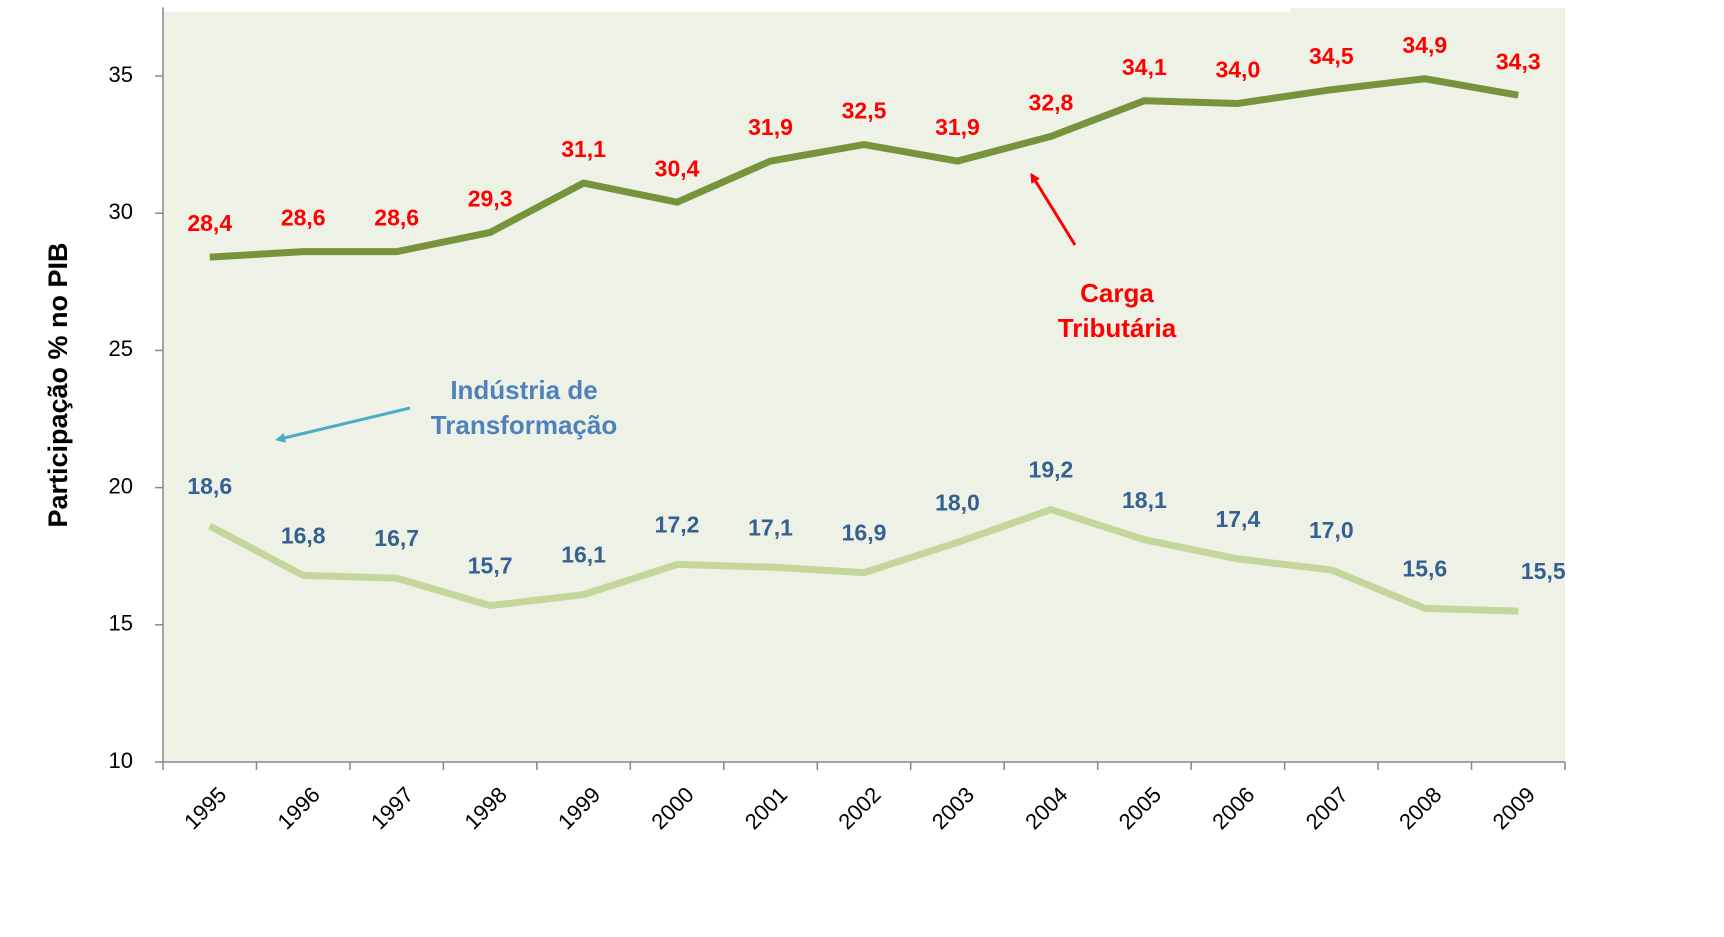  I want to click on x-tick-label: 2001, so click(766, 808).